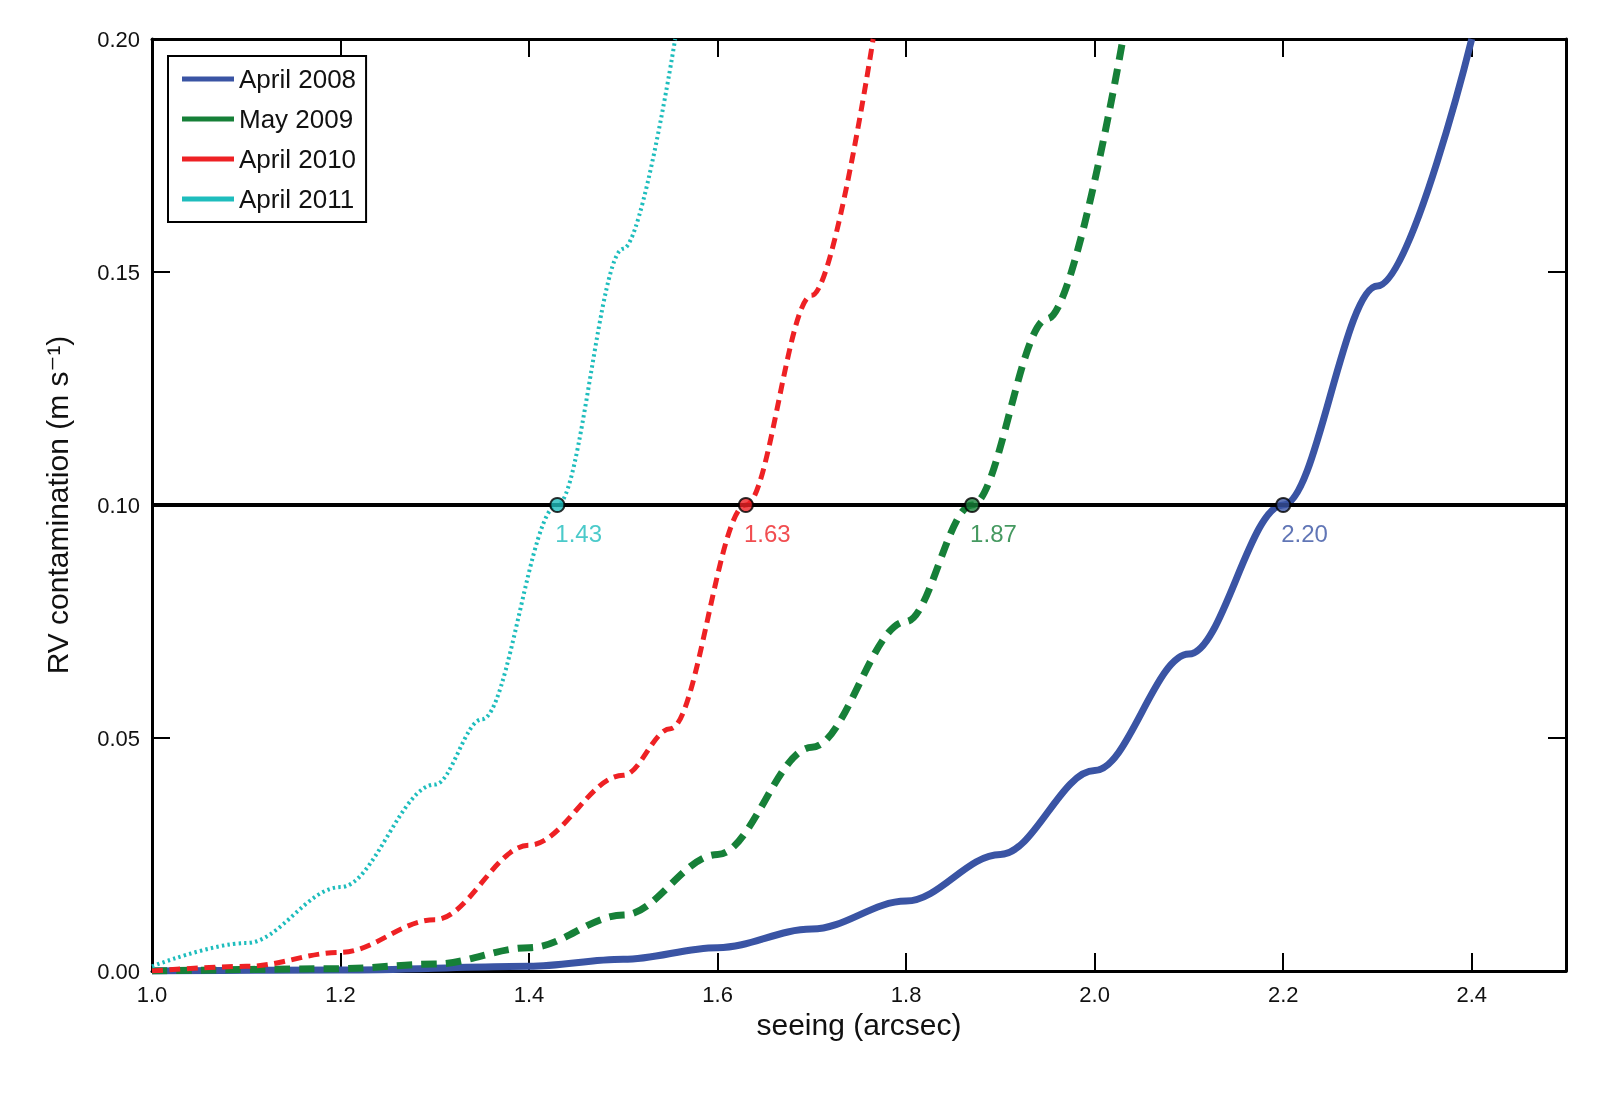 The height and width of the screenshot is (1100, 1612). I want to click on annotation: 1.87, so click(993, 533).